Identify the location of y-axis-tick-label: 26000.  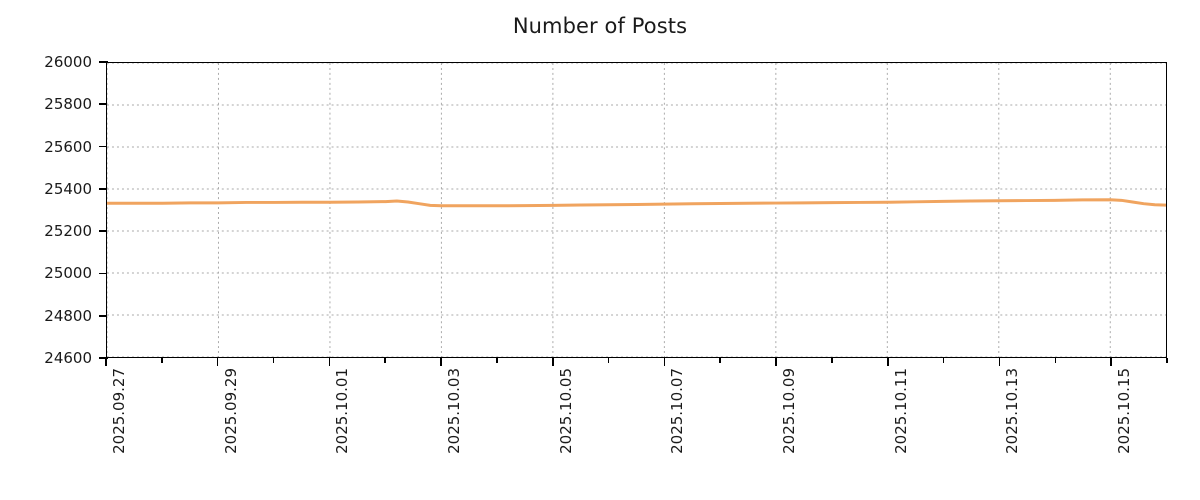
(68, 62).